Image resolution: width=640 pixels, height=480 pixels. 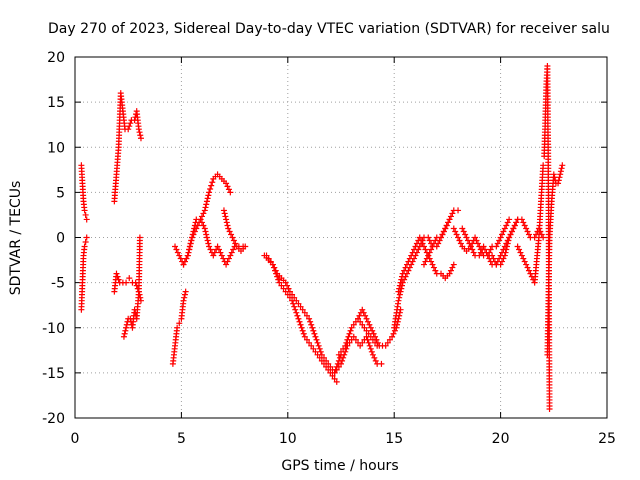 I want to click on y-axis-label: SDTVAR / TECUs, so click(x=16, y=238).